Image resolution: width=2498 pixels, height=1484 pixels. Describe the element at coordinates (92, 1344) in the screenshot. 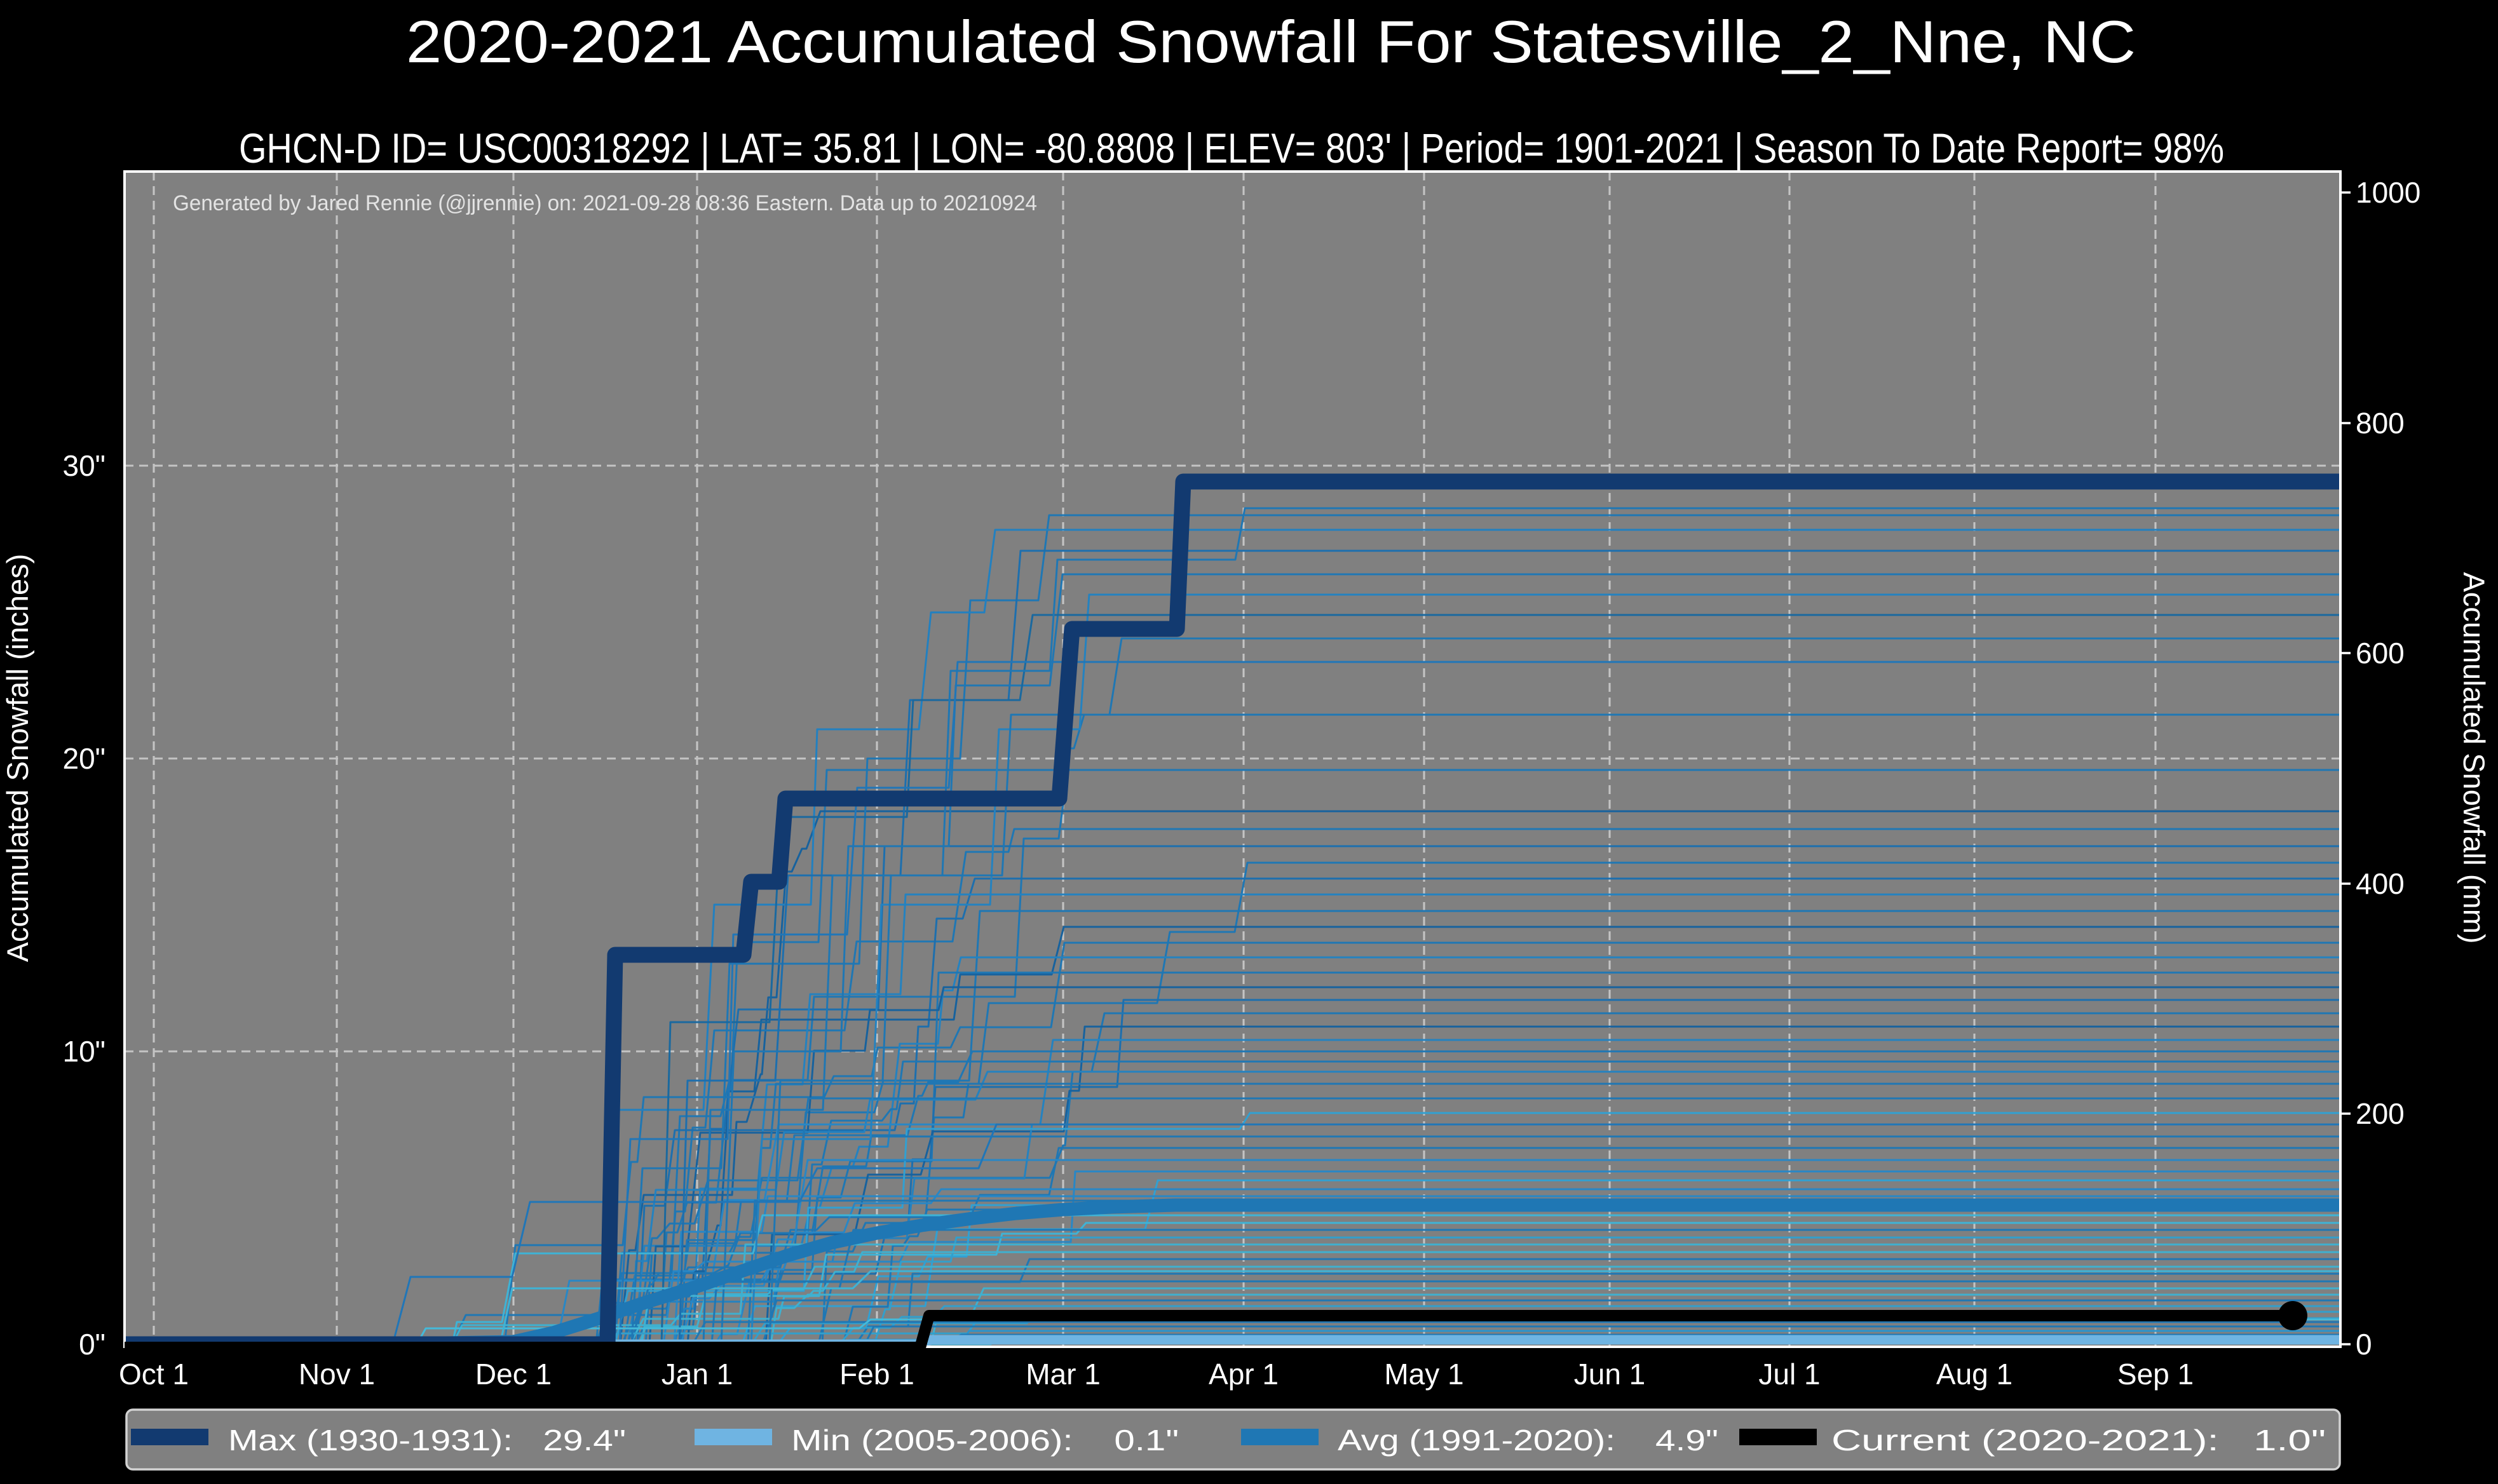

I see `svg-text: 0"` at that location.